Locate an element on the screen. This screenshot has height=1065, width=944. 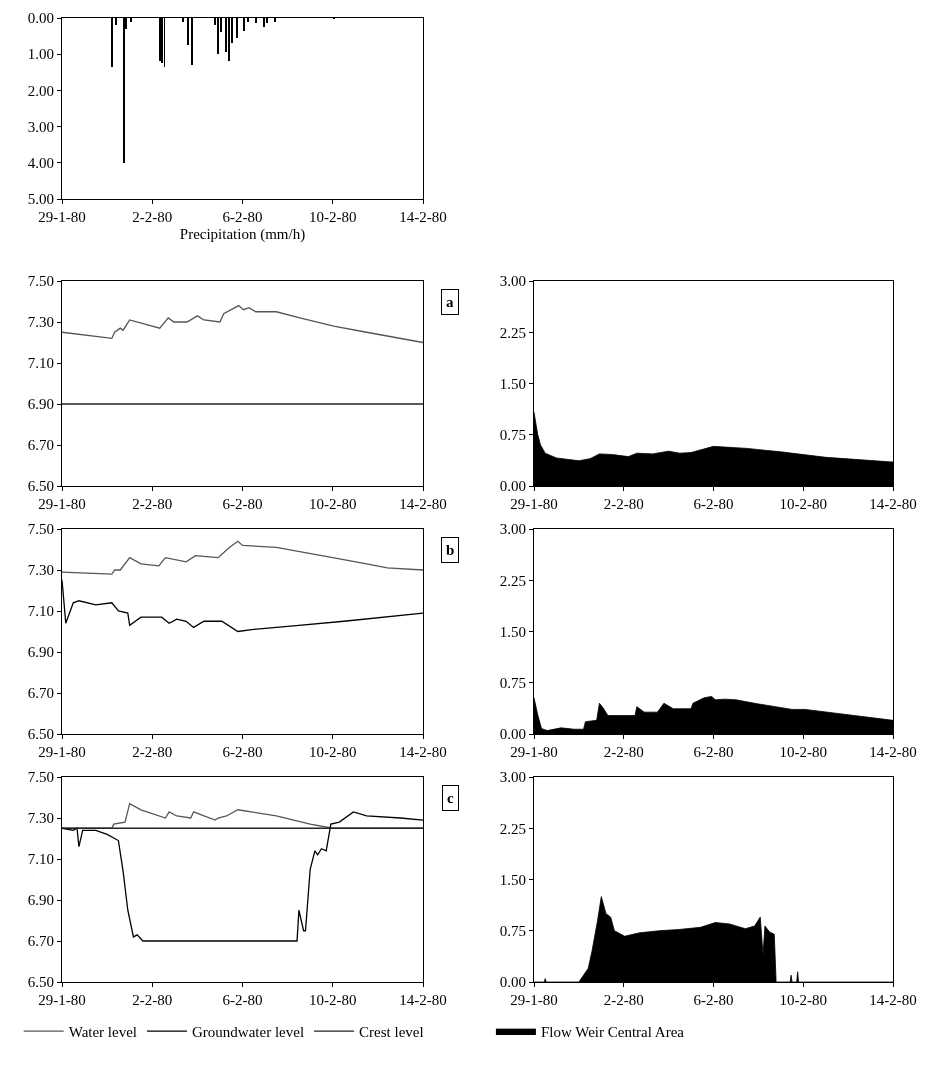
text: b is located at coordinates (450, 550).